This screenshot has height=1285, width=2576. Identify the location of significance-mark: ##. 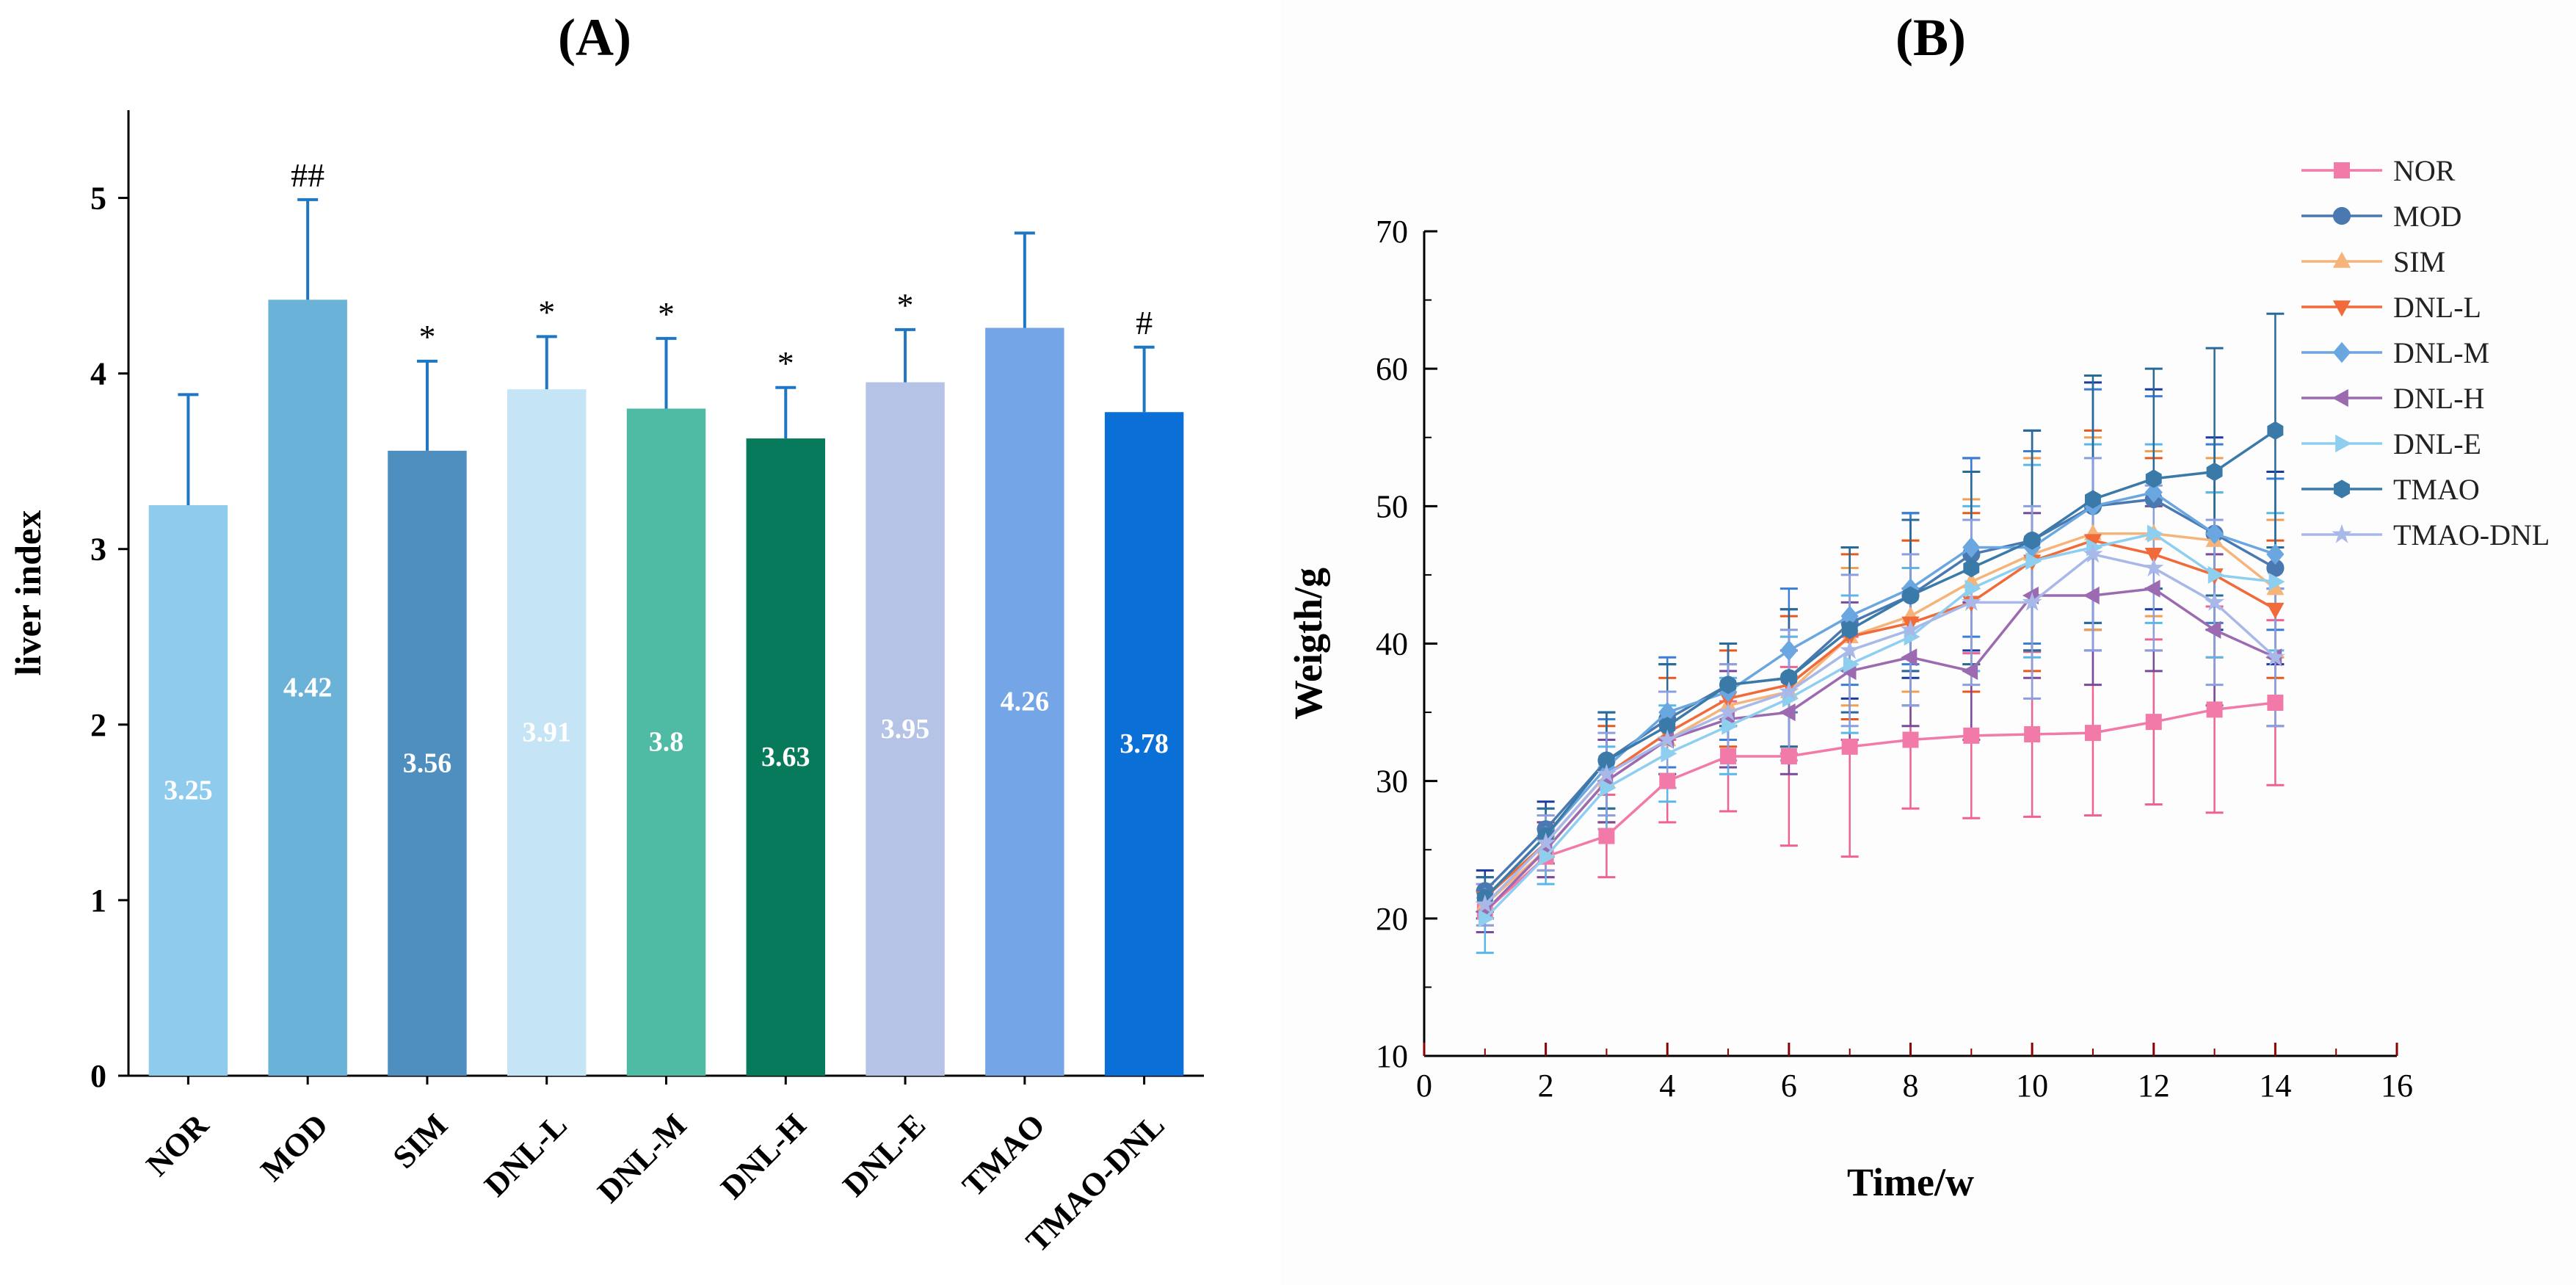
(308, 175).